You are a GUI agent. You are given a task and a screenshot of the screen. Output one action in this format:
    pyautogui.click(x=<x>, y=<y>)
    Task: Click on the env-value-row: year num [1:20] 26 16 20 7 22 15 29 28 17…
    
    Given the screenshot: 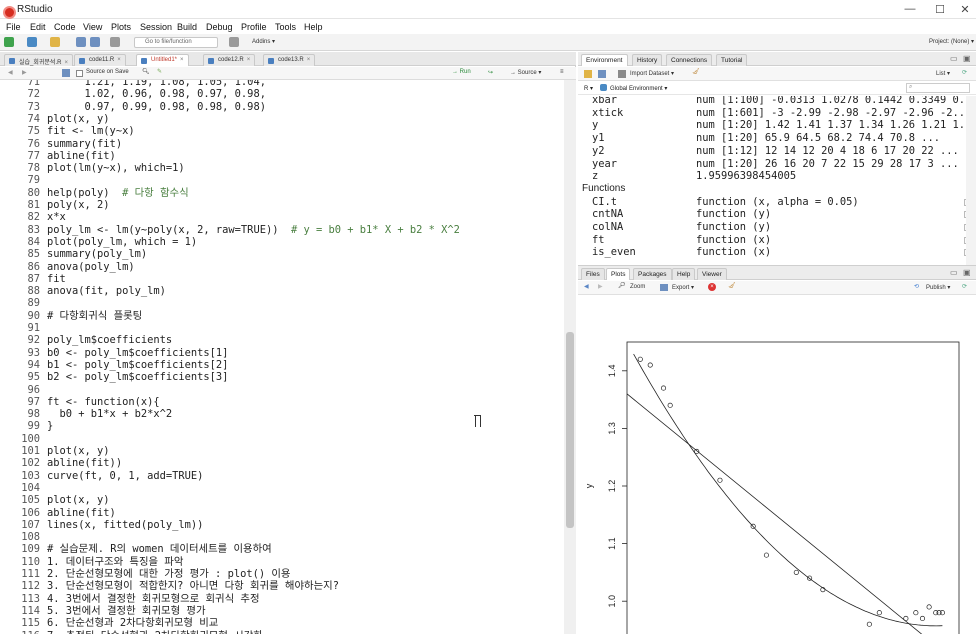 What is the action you would take?
    pyautogui.click(x=777, y=164)
    